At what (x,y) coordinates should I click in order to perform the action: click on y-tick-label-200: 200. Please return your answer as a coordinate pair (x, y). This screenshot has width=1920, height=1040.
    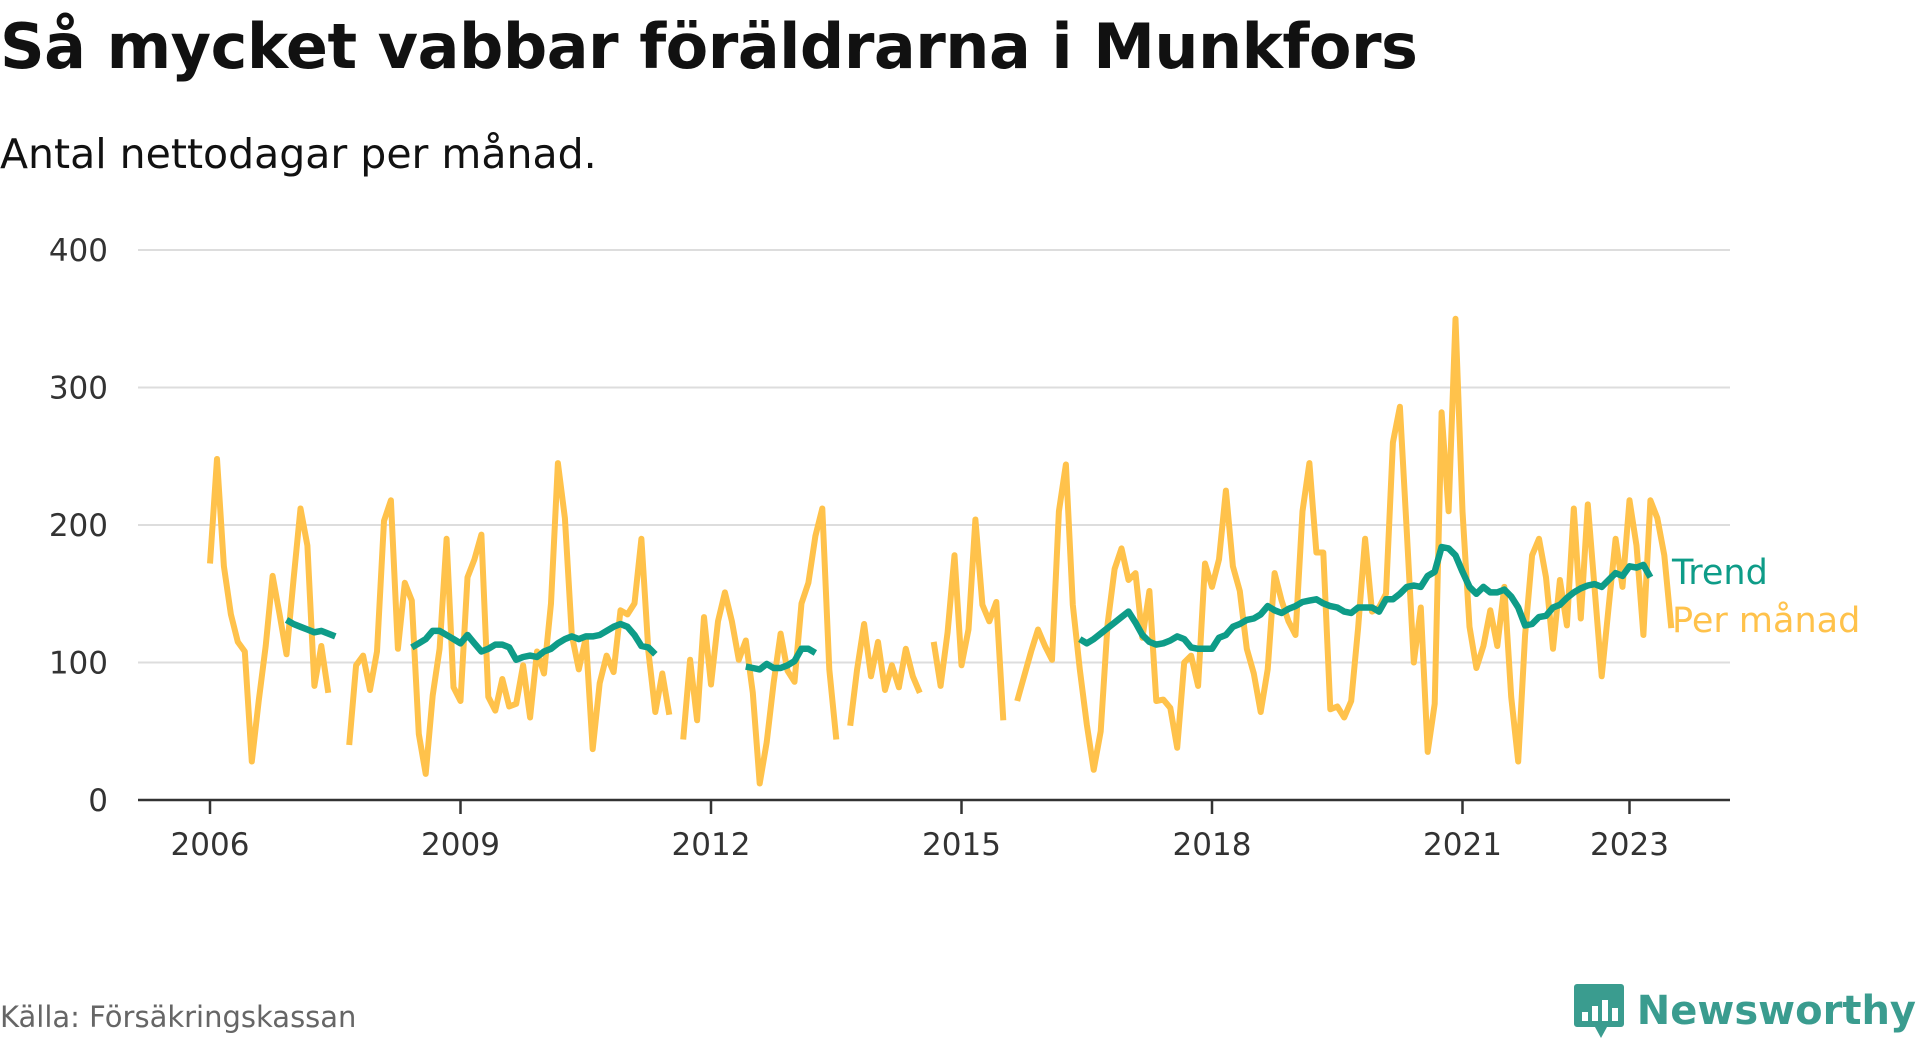
    Looking at the image, I should click on (78, 526).